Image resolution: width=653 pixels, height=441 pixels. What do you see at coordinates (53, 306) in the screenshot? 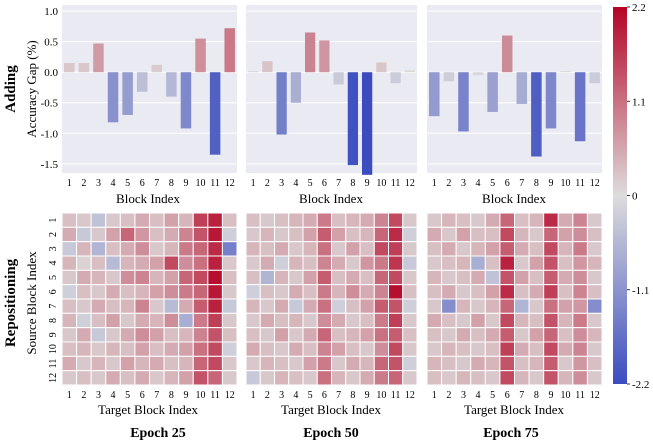
I see `y-tick-label: 7` at bounding box center [53, 306].